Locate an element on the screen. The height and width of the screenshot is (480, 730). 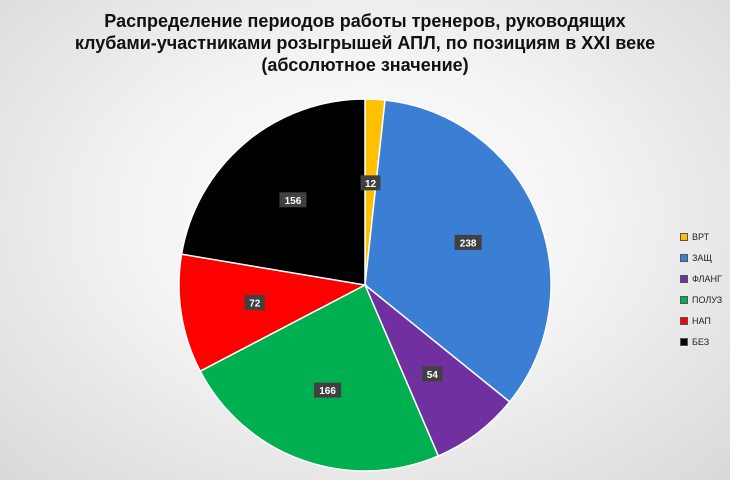
legend-item-ФЛАНГ: ФЛАНГ is located at coordinates (701, 278).